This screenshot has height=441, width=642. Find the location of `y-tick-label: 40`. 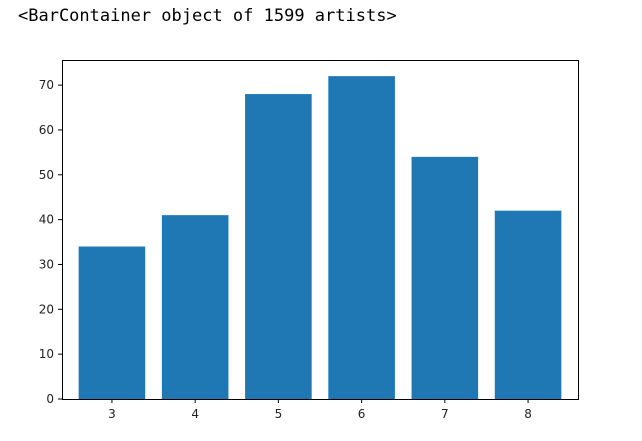

y-tick-label: 40 is located at coordinates (46, 220).